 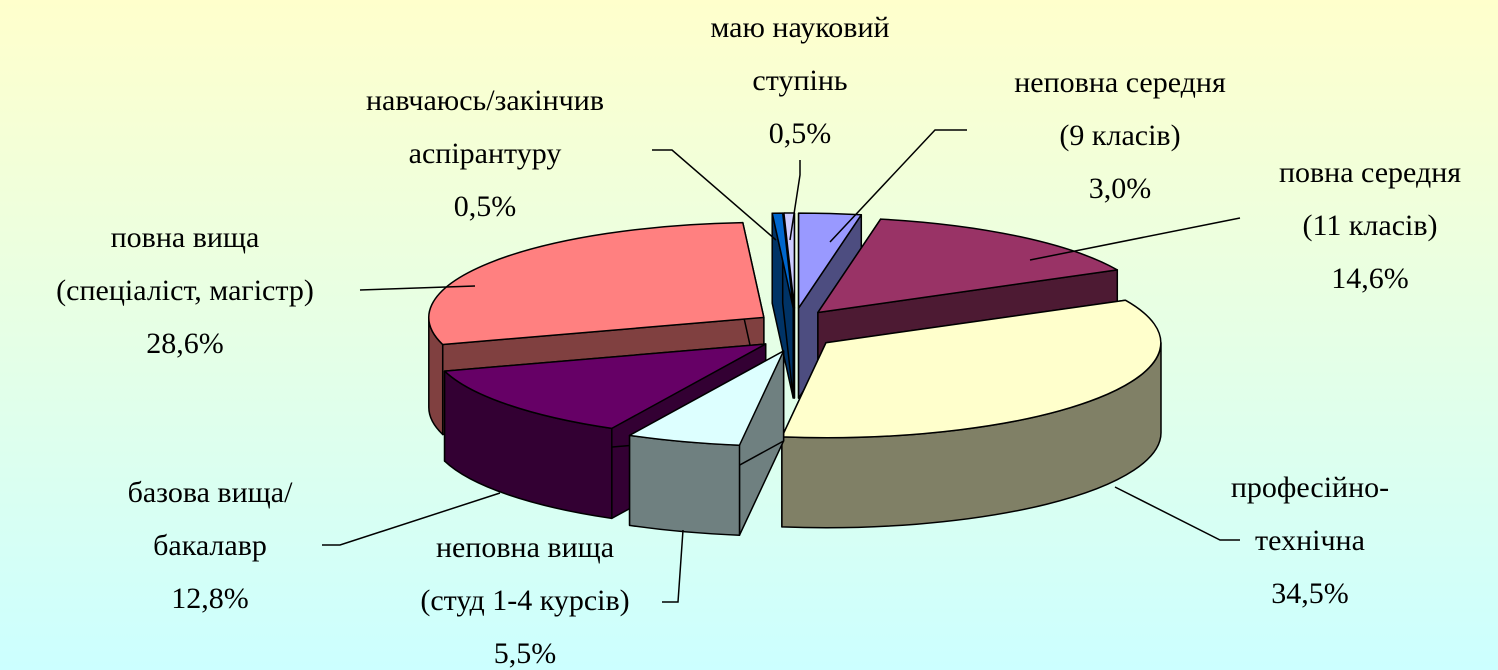 I want to click on slice-label: маю науковий, so click(x=799, y=27).